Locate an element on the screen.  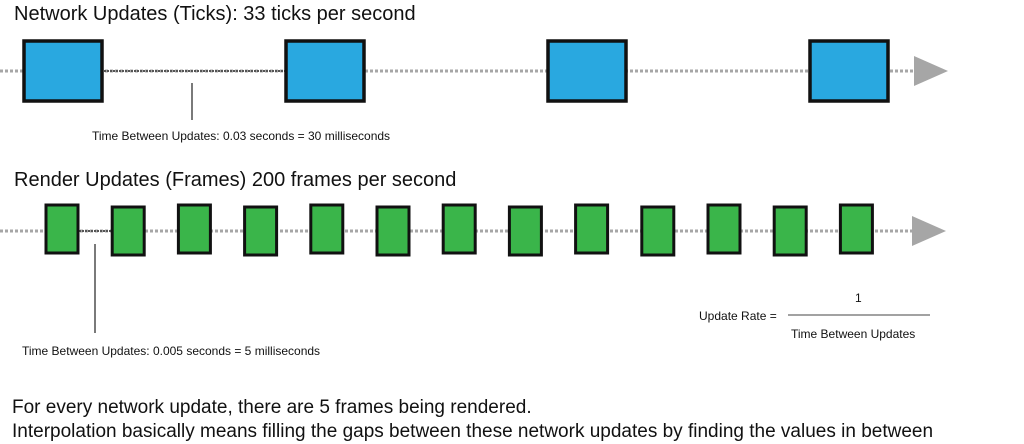
render-blocks is located at coordinates (459, 230).